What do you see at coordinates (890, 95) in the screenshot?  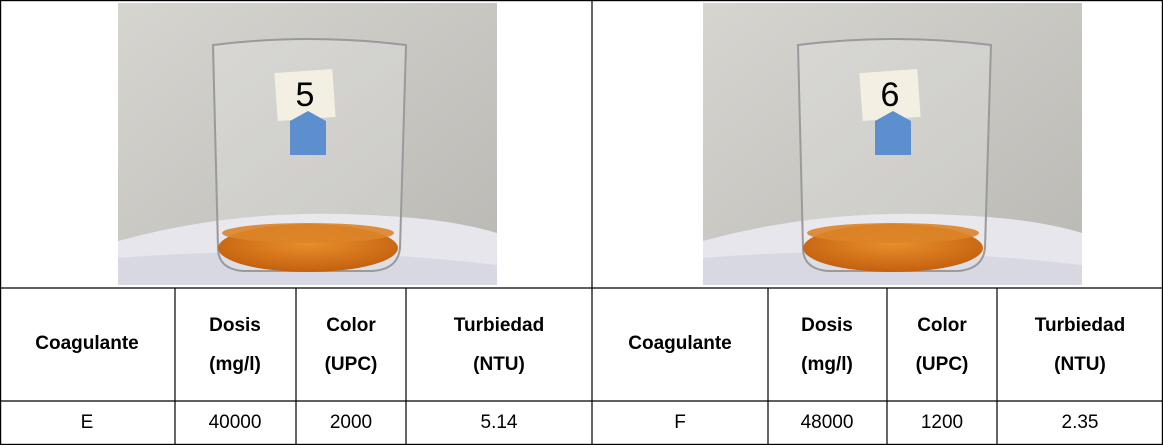 I see `beaker-number: 6` at bounding box center [890, 95].